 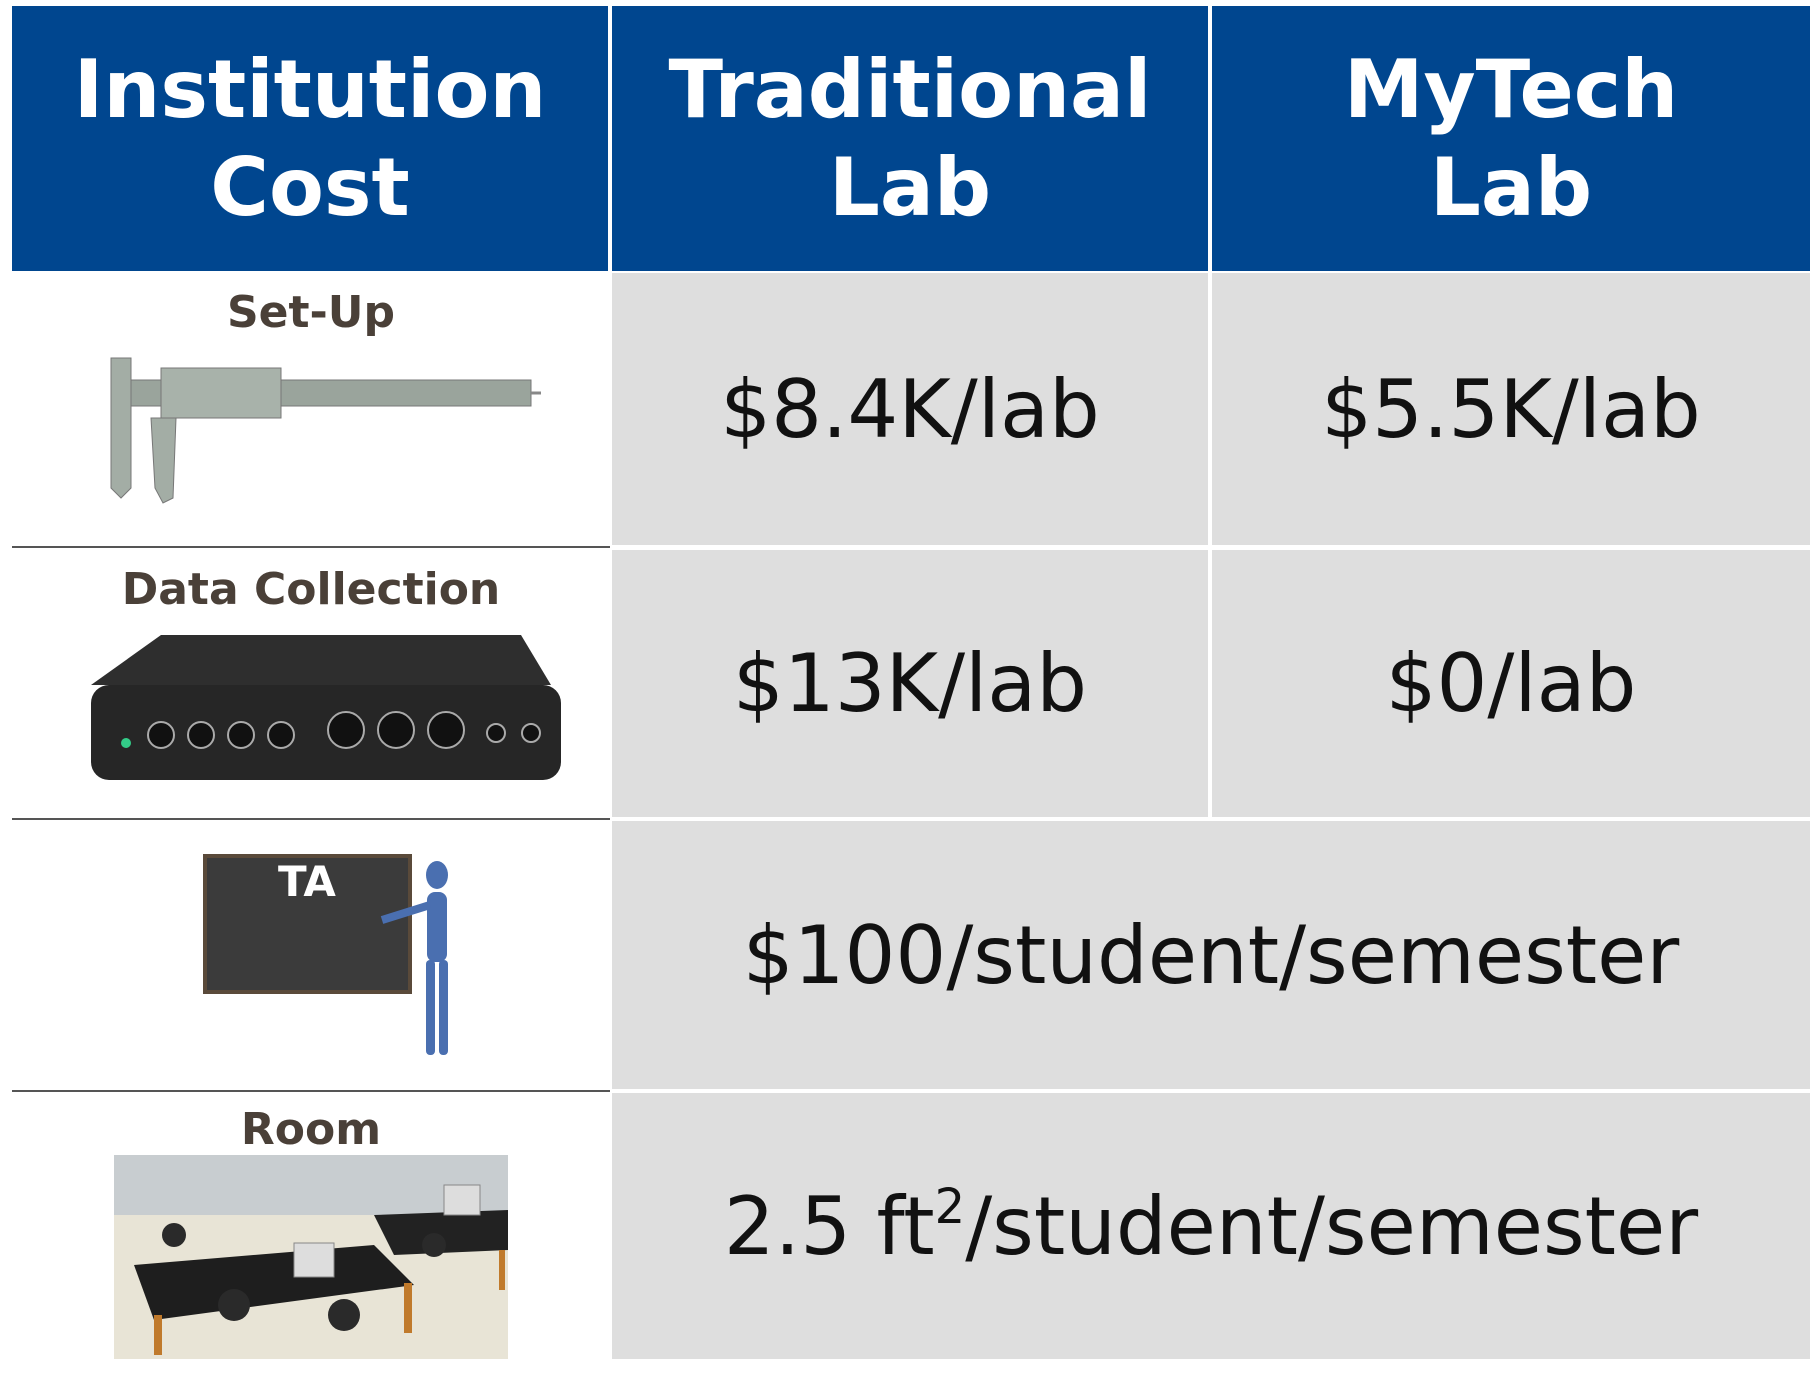 I want to click on header-text: Institution, so click(x=310, y=89).